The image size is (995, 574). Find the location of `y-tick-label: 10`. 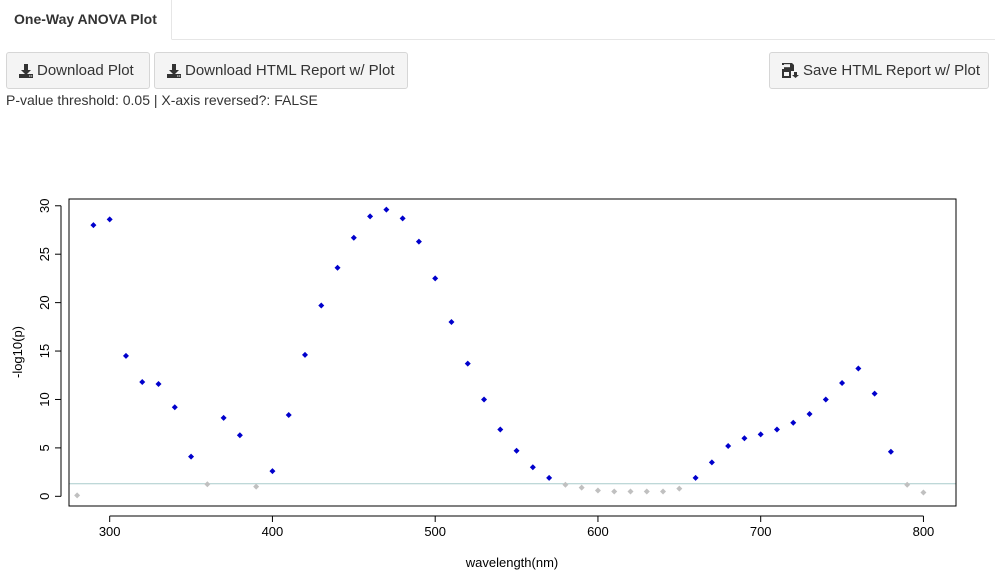

y-tick-label: 10 is located at coordinates (44, 399).